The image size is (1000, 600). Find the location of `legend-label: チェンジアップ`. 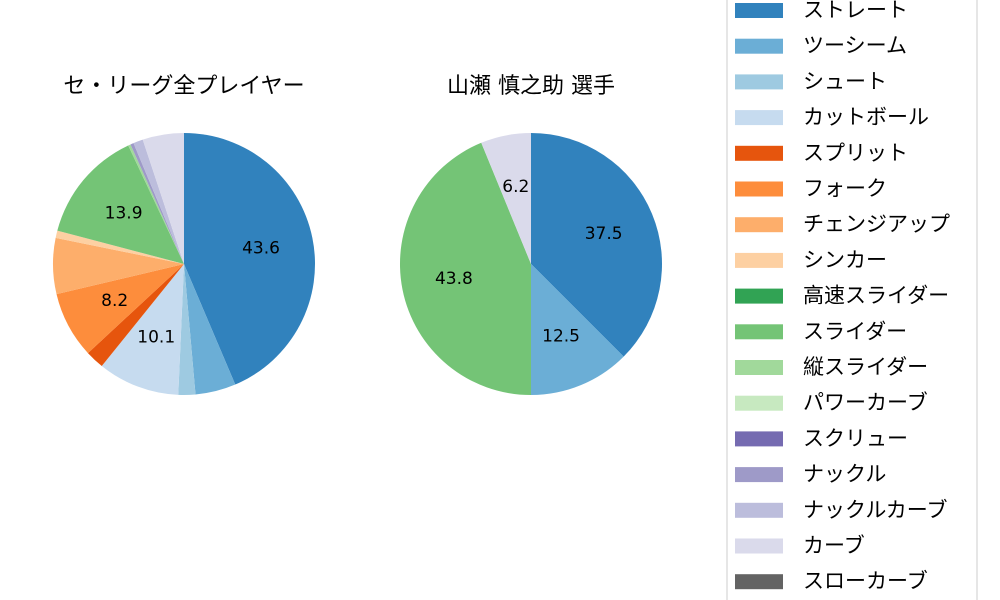

legend-label: チェンジアップ is located at coordinates (876, 224).